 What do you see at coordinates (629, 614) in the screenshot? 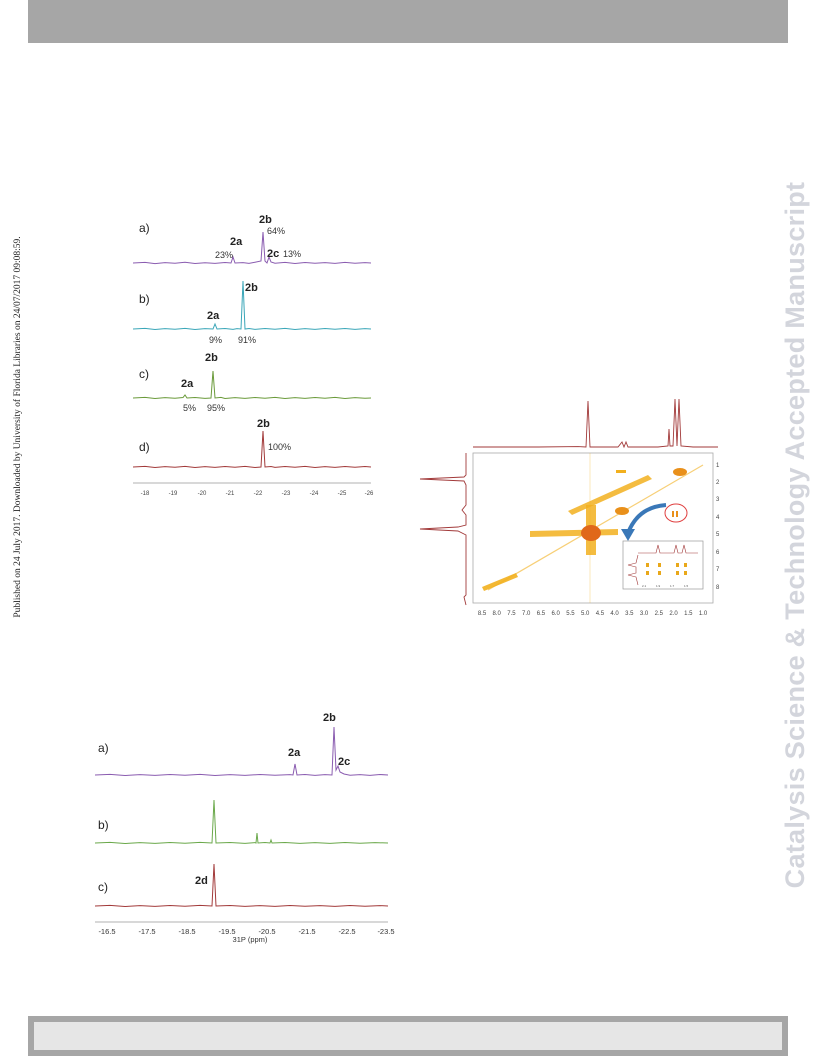
I see `x-tick: 3.5` at bounding box center [629, 614].